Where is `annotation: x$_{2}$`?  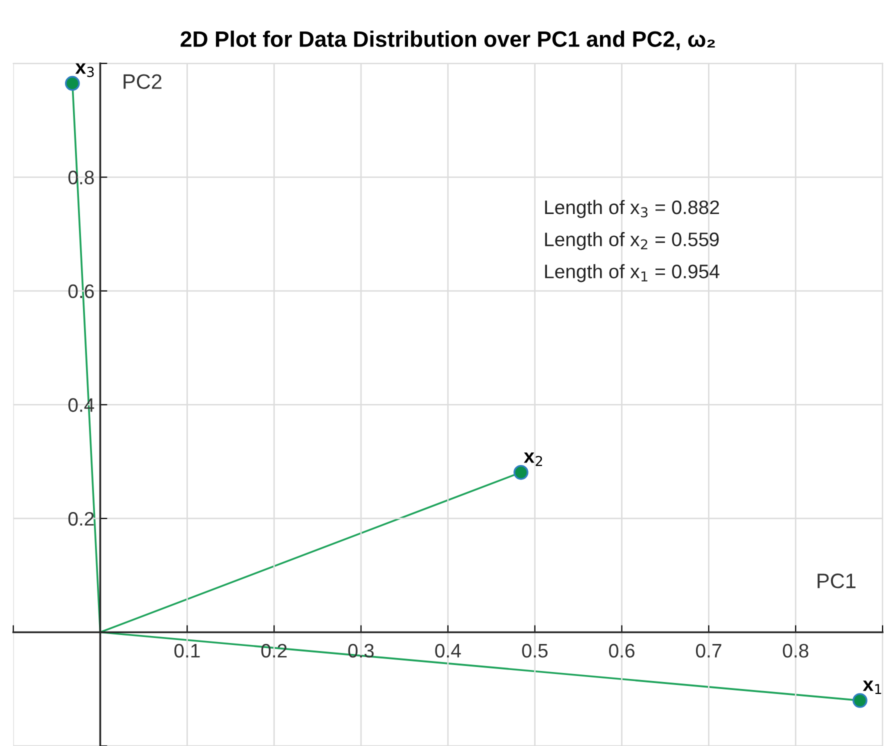
annotation: x$_{2}$ is located at coordinates (533, 459).